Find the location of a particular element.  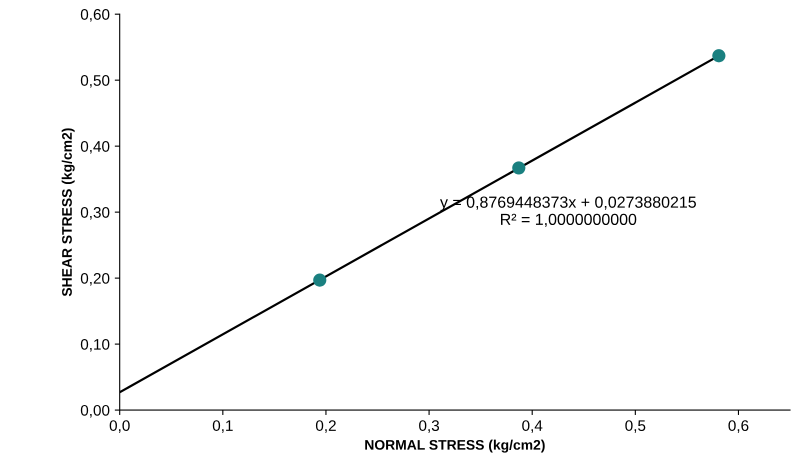

x-tick-label: 0,3 is located at coordinates (429, 426).